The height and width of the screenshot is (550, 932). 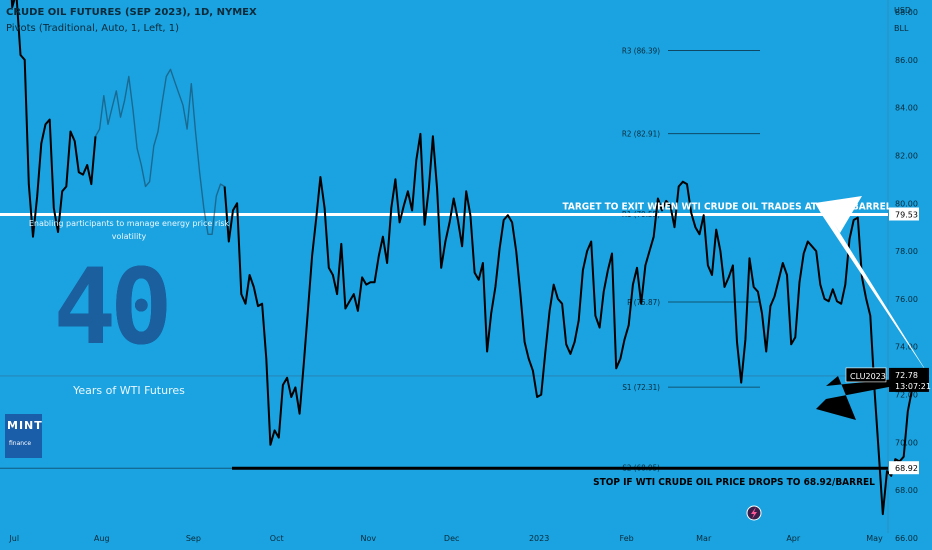 What do you see at coordinates (906, 60) in the screenshot?
I see `y-tick-label: 86.00` at bounding box center [906, 60].